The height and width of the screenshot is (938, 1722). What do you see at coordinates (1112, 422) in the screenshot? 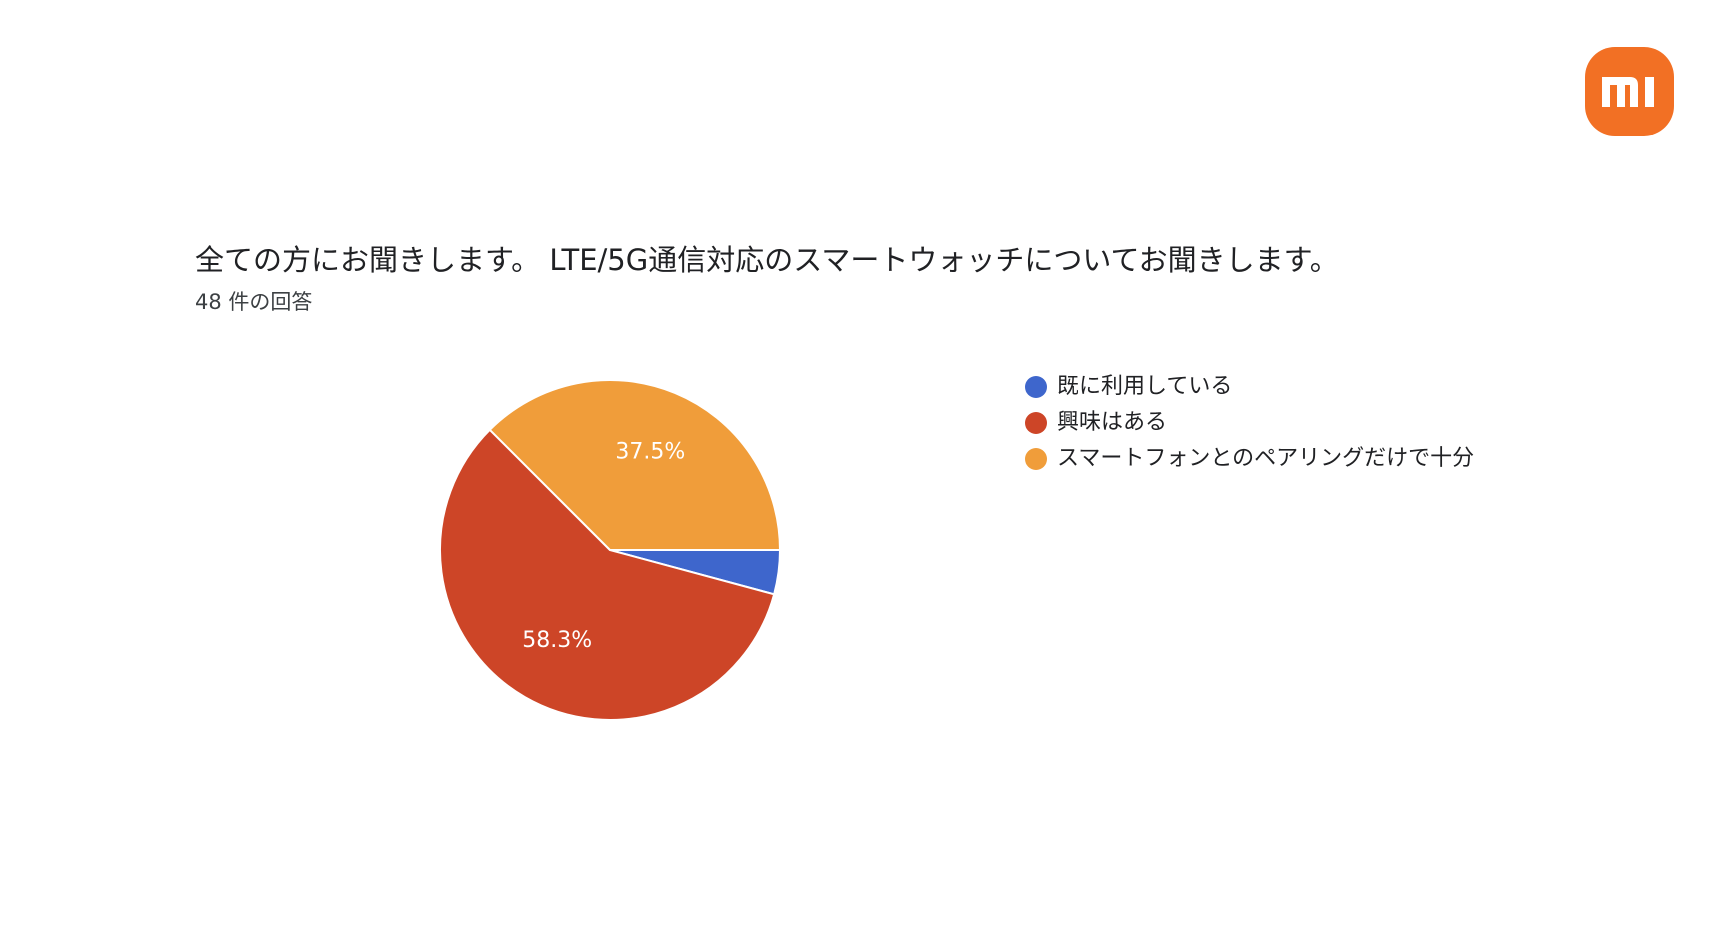
I see `legend-label-1: 興味はある` at bounding box center [1112, 422].